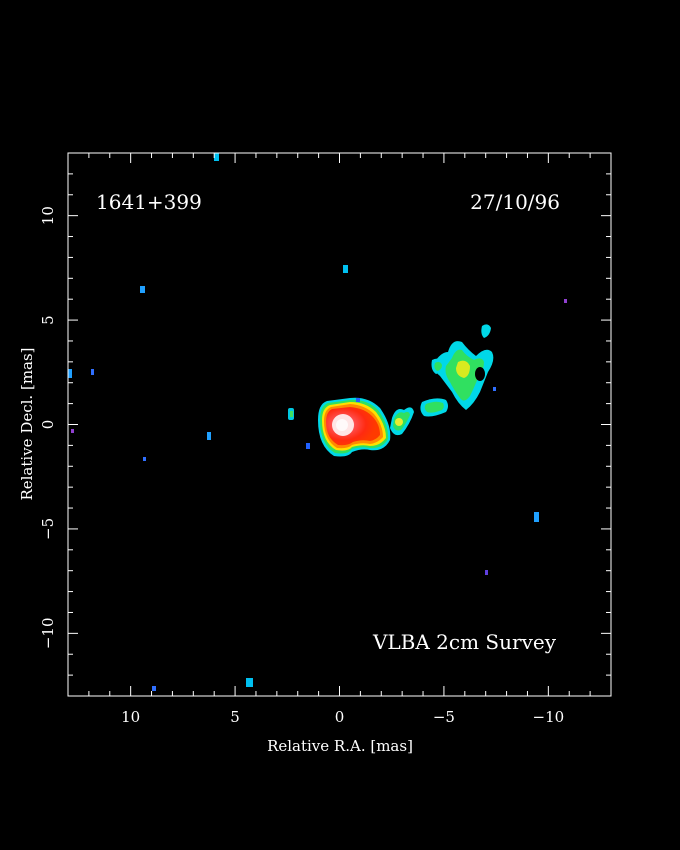  Describe the element at coordinates (342, 425) in the screenshot. I see `core-peak-center` at that location.